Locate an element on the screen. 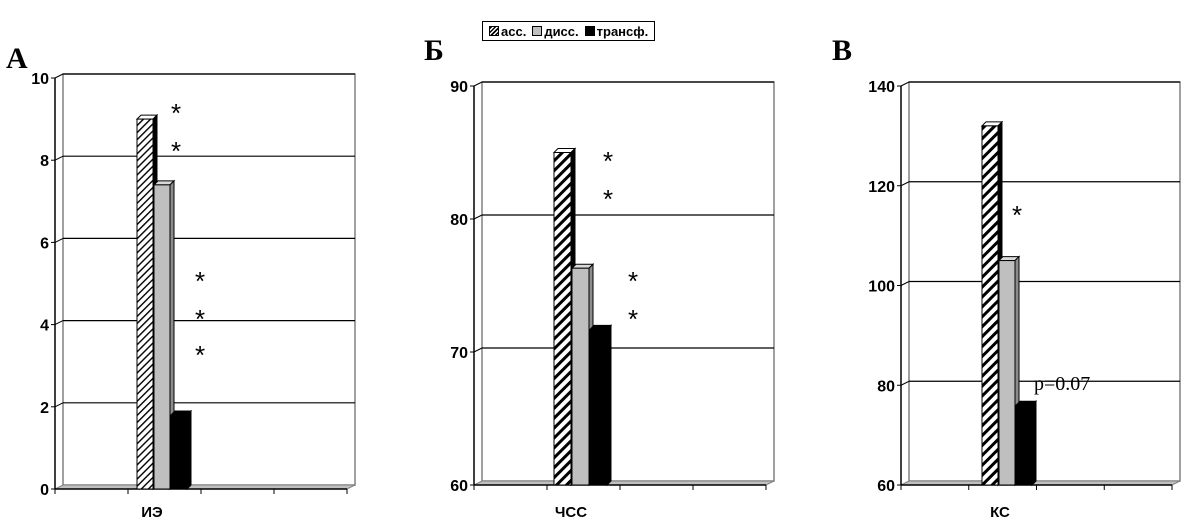  legend-item-transf: трансф. is located at coordinates (616, 31).